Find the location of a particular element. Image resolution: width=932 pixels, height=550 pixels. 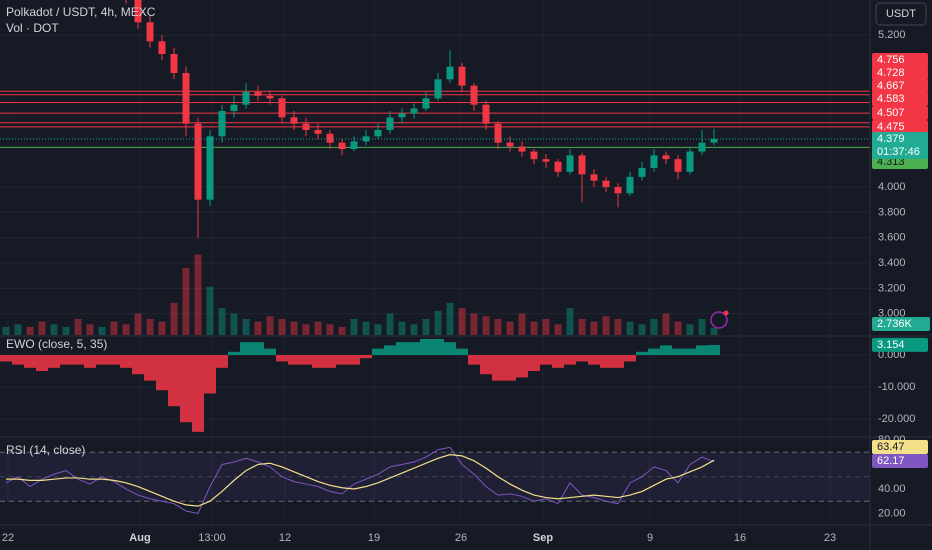

volume-last-label: 2.736K is located at coordinates (895, 324).